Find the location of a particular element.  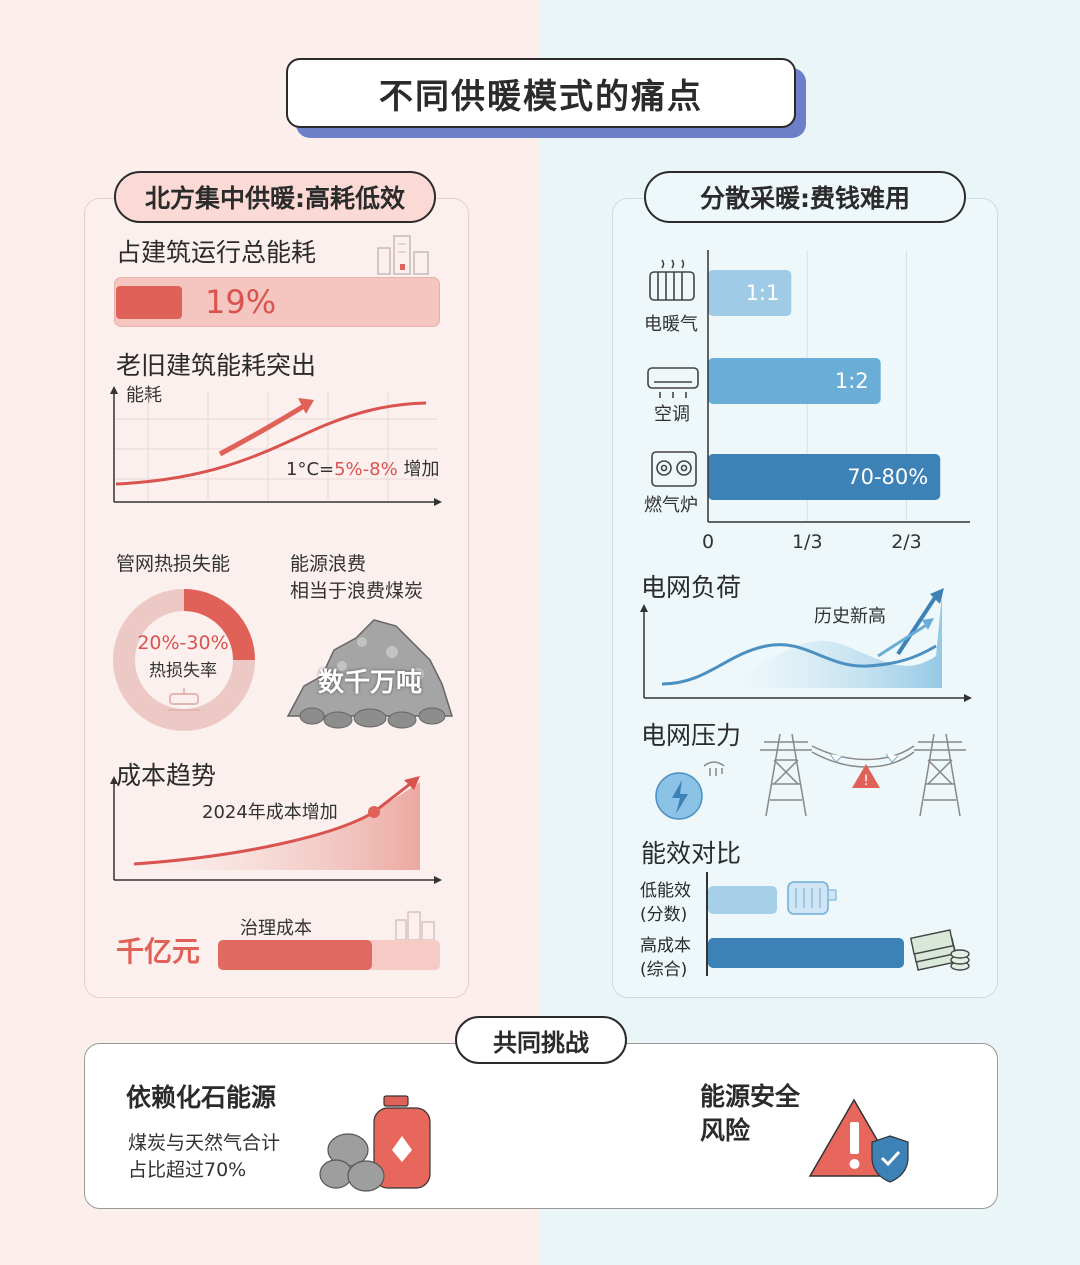

bar-value-label: 70-80% is located at coordinates (887, 477).